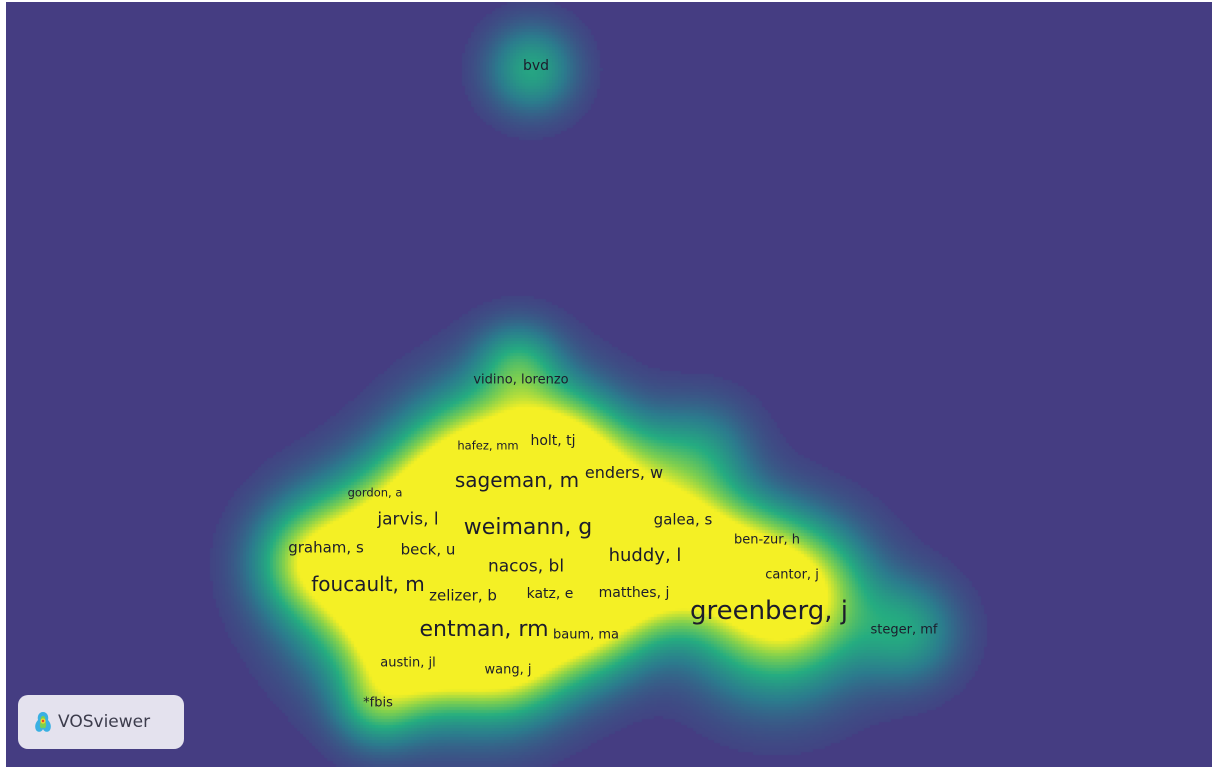  What do you see at coordinates (526, 566) in the screenshot?
I see `node-label-nacos: nacos, bl` at bounding box center [526, 566].